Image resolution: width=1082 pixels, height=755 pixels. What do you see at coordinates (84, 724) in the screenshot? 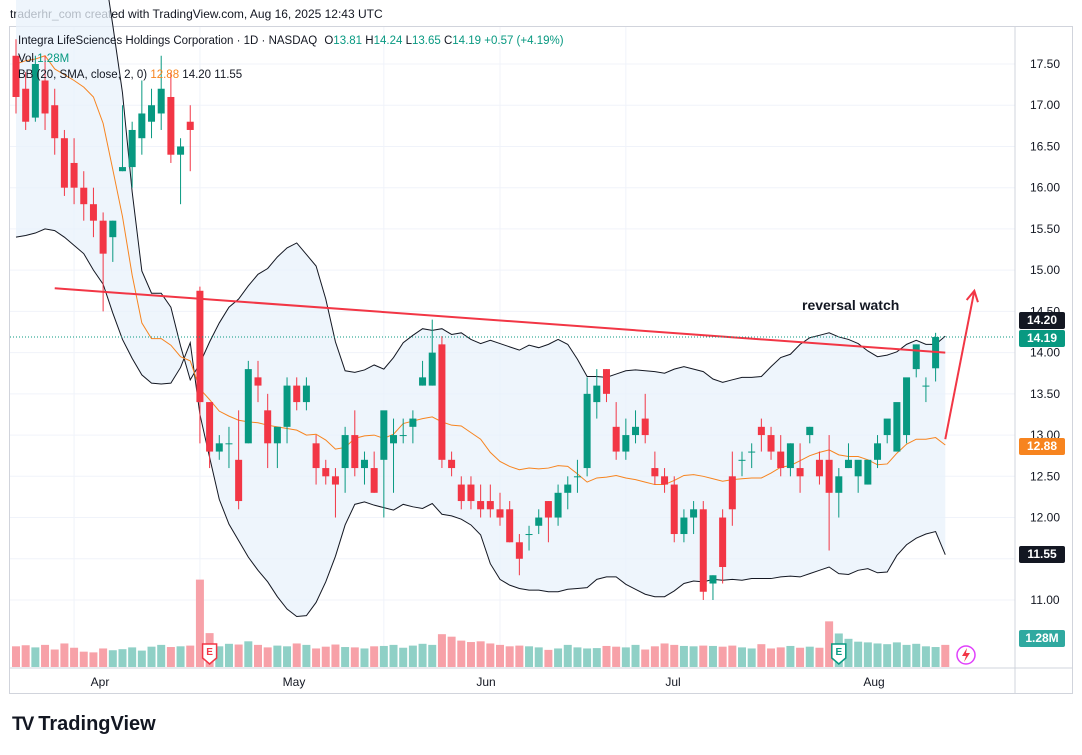
I see `tradingview-brand: TV TradingView` at bounding box center [84, 724].